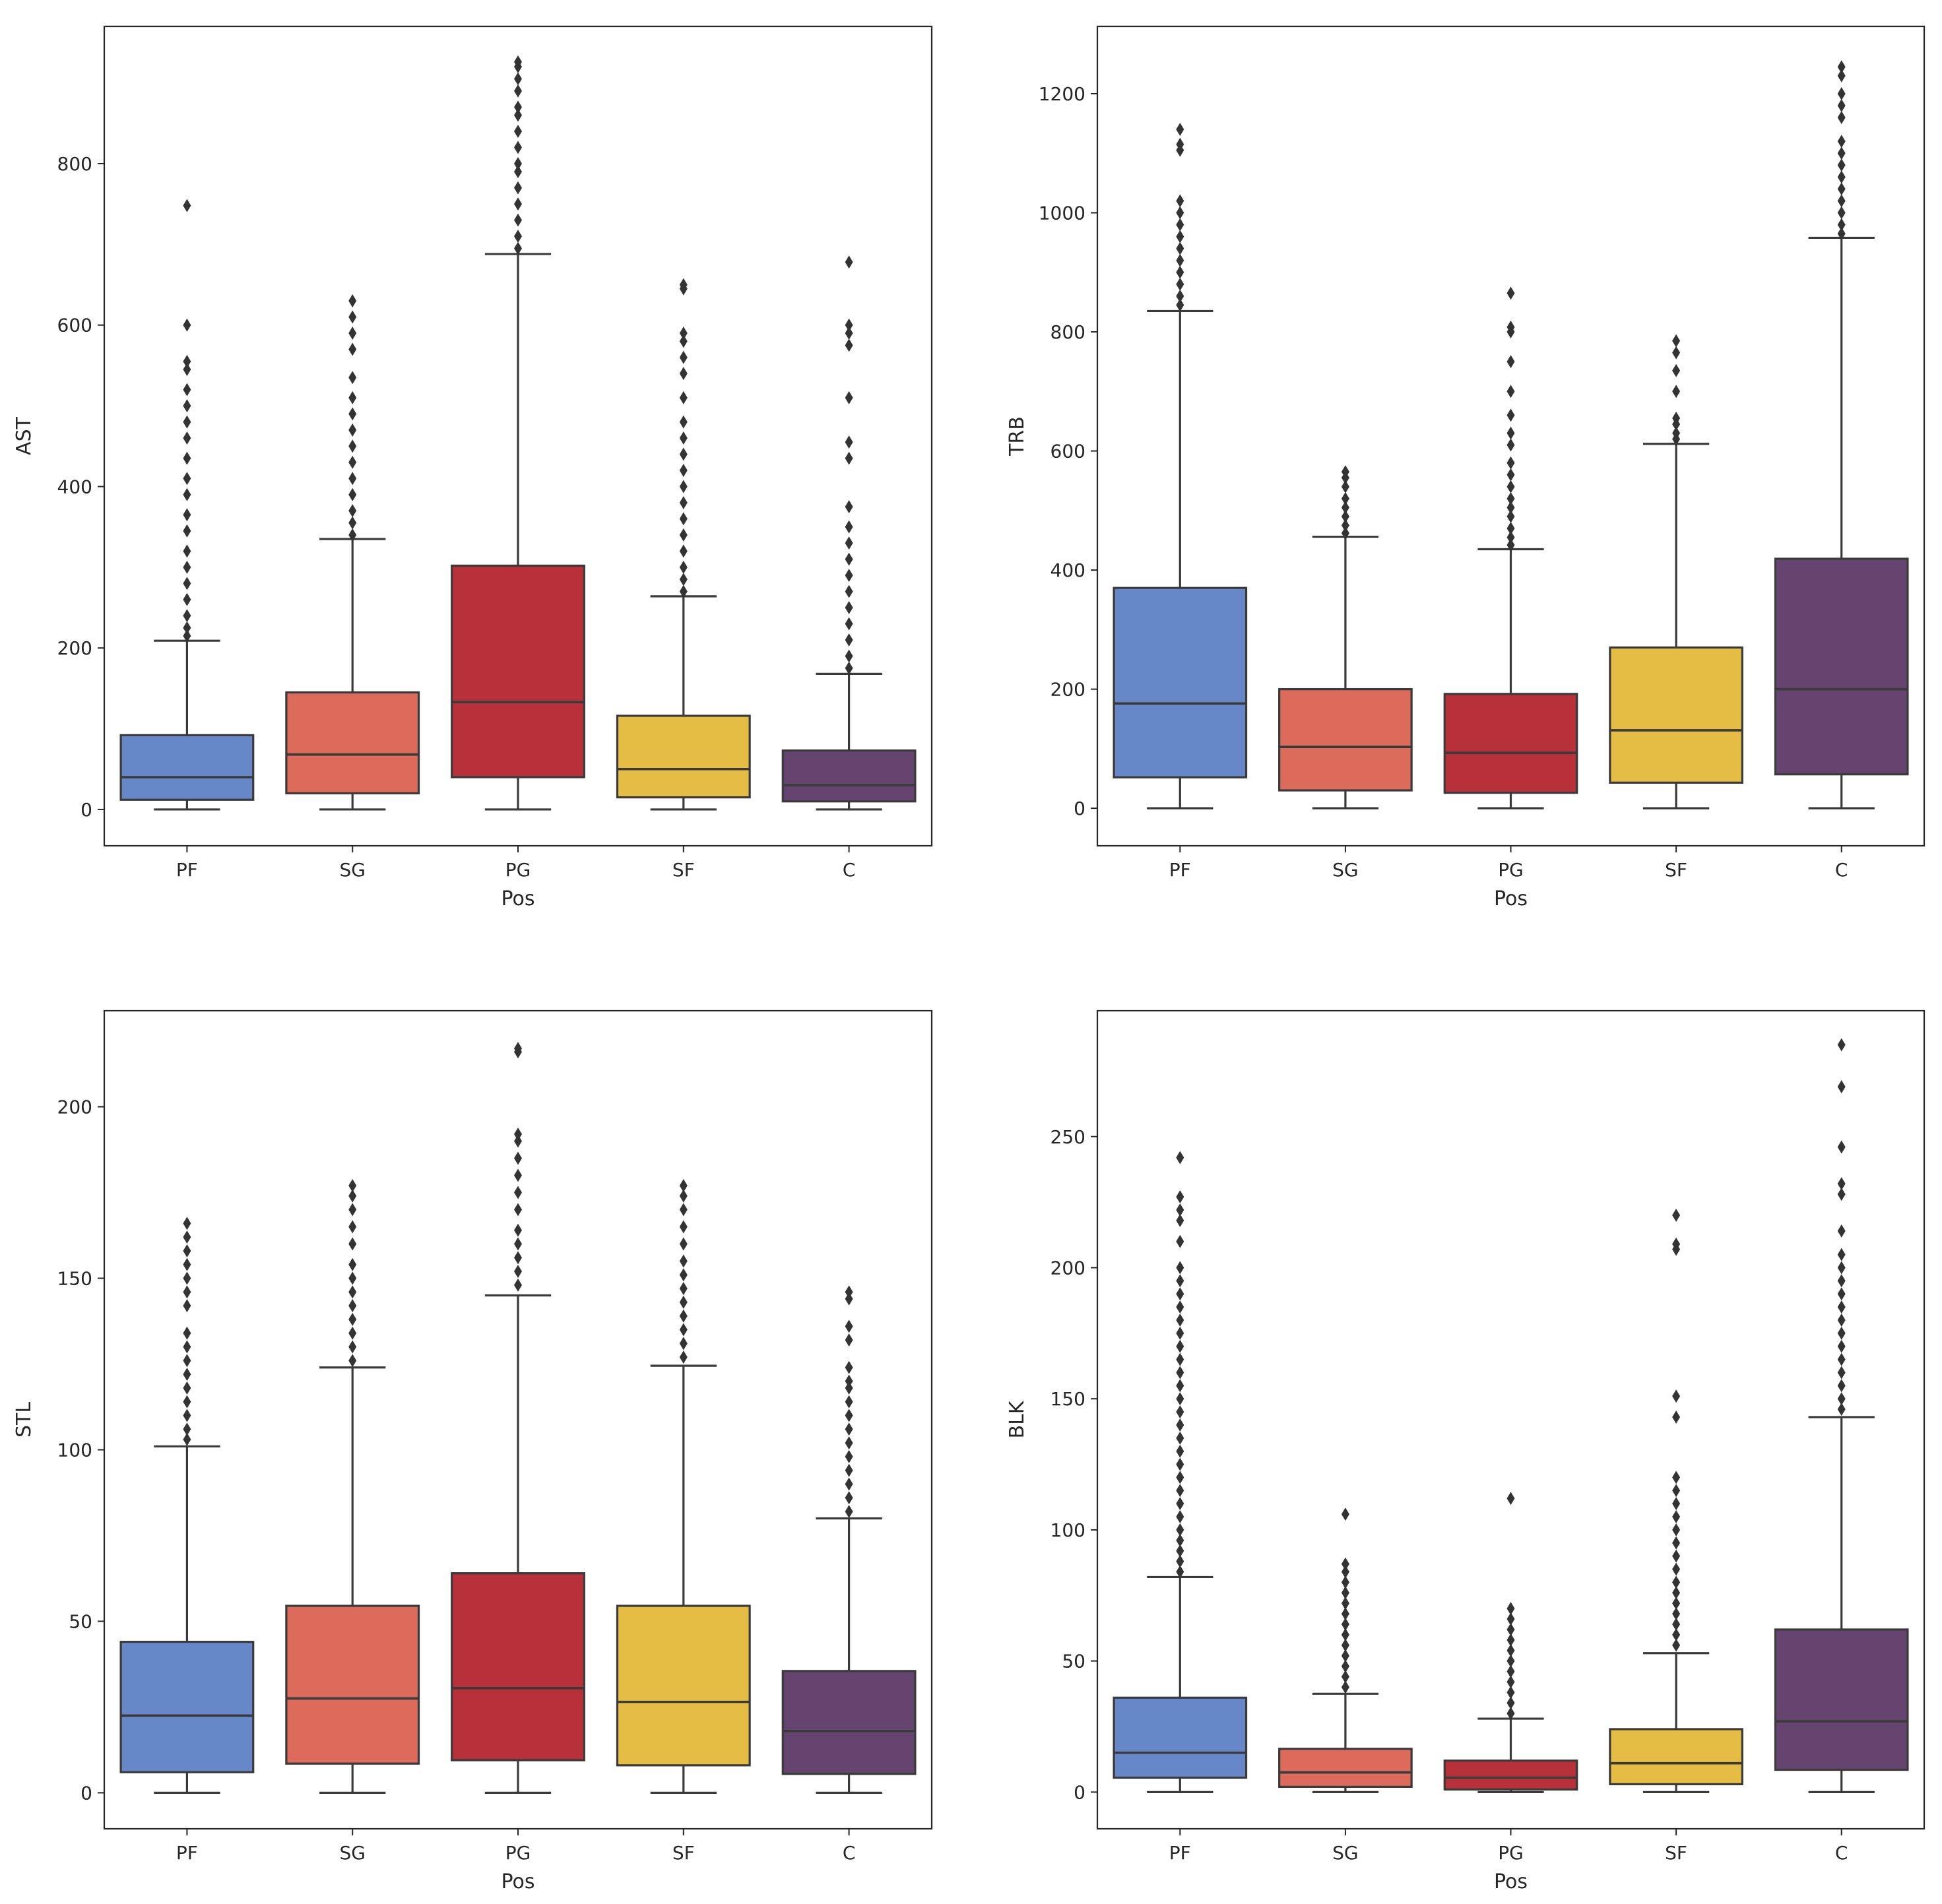 This screenshot has height=1904, width=1942. Describe the element at coordinates (1511, 870) in the screenshot. I see `trb-xtick-label-pg: PG` at that location.